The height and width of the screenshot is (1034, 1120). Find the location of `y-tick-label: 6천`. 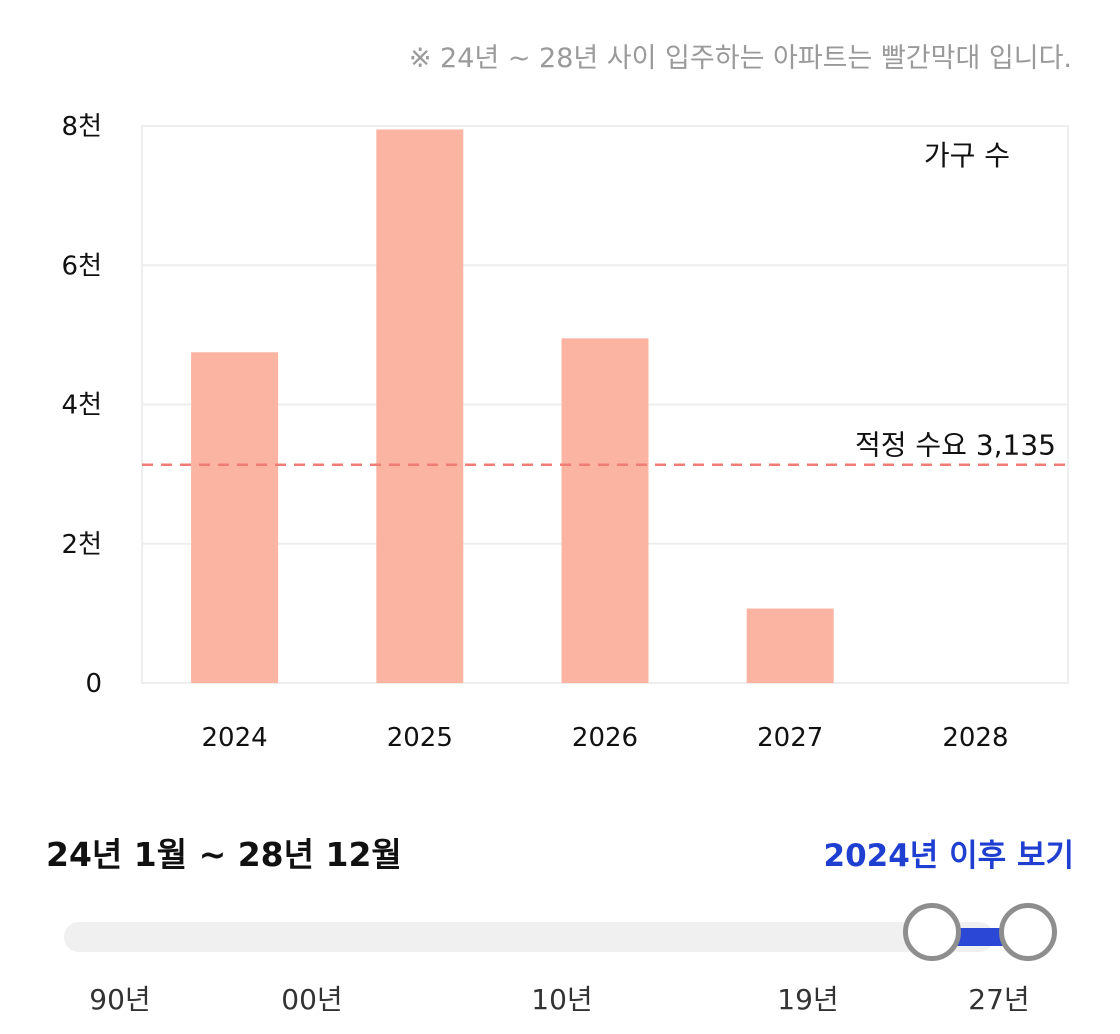

y-tick-label: 6천 is located at coordinates (82, 266).